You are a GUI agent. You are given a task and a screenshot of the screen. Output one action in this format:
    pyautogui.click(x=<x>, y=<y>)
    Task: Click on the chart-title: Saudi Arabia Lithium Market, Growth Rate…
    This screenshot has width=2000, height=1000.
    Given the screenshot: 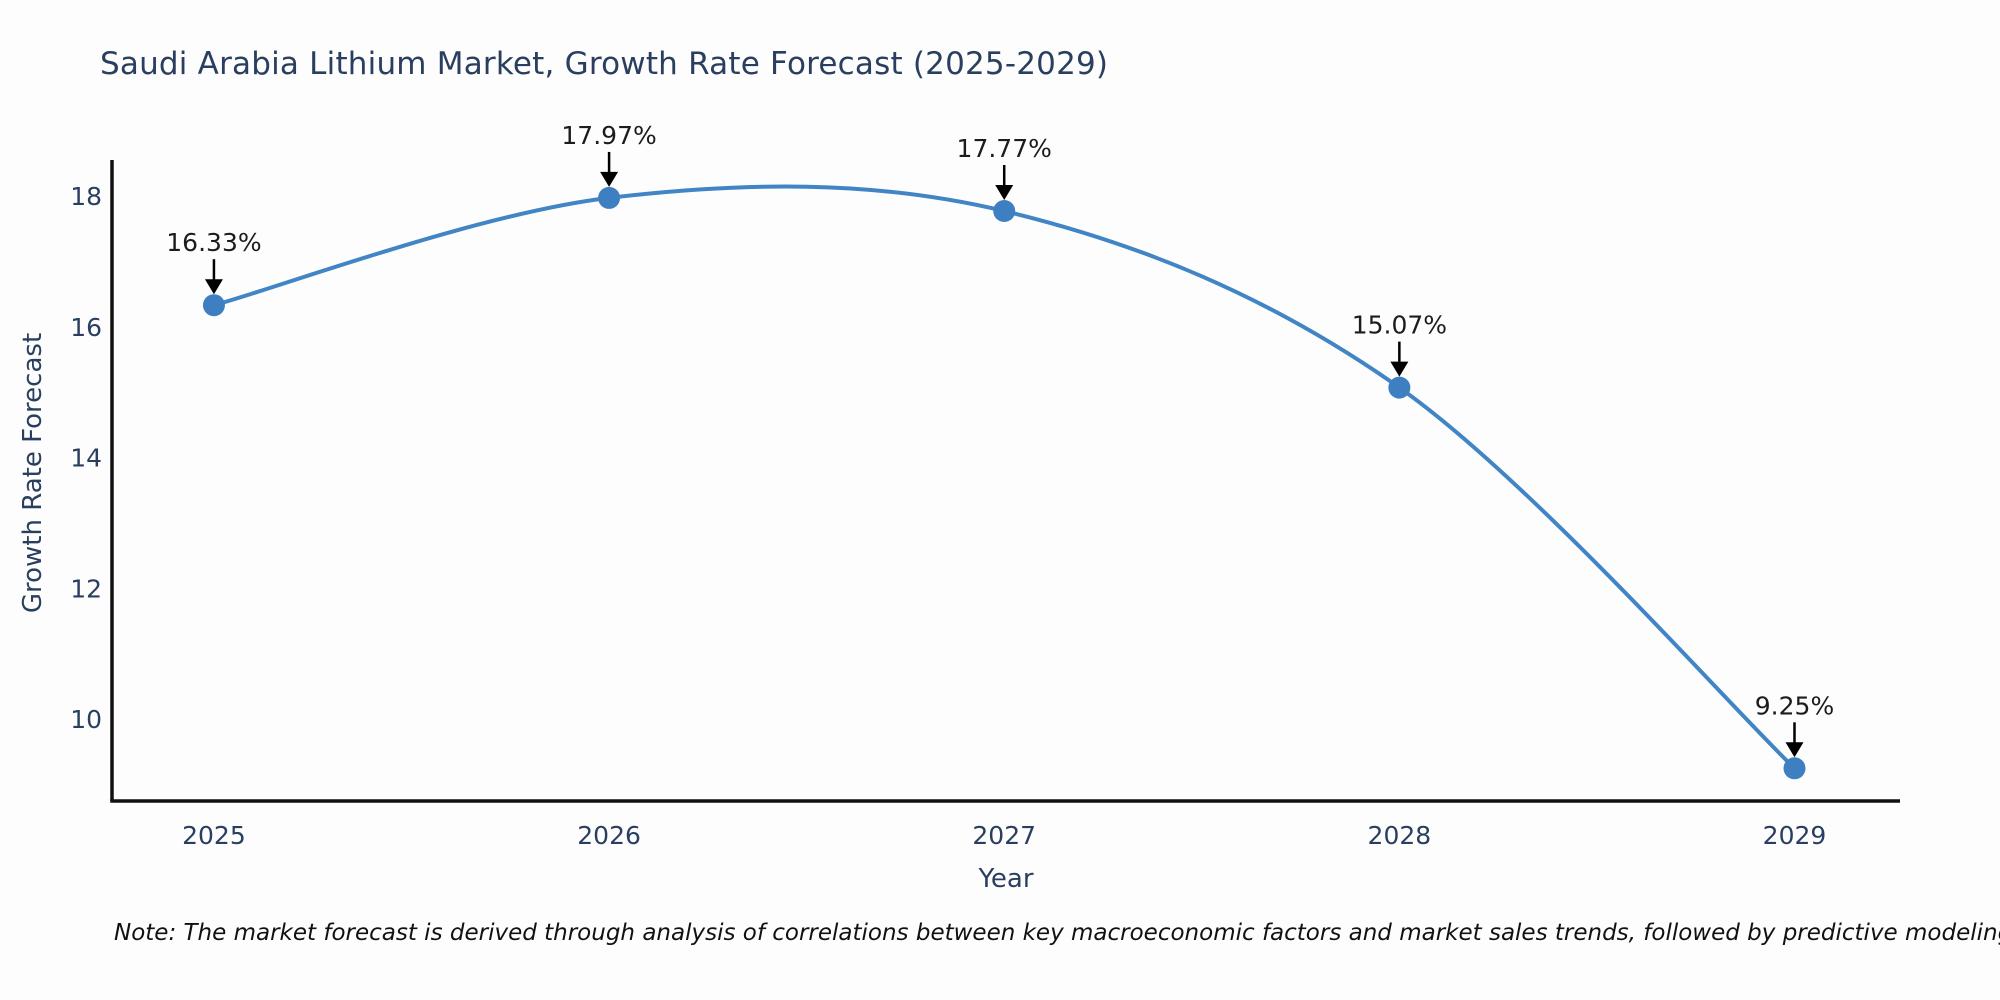 What is the action you would take?
    pyautogui.click(x=604, y=64)
    